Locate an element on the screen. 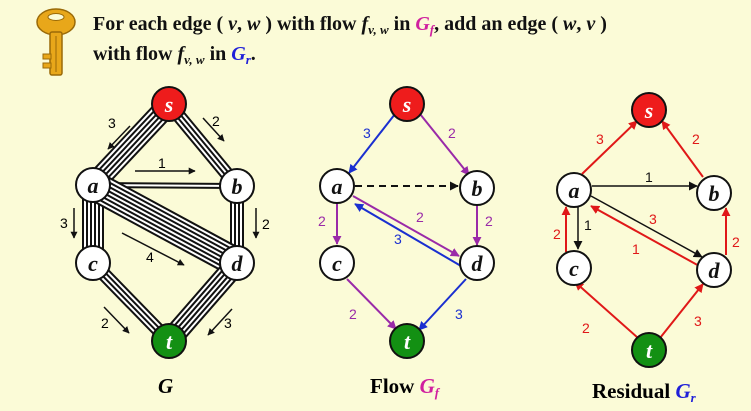 Image resolution: width=751 pixels, height=411 pixels. gf-edge-a-d is located at coordinates (406, 226).